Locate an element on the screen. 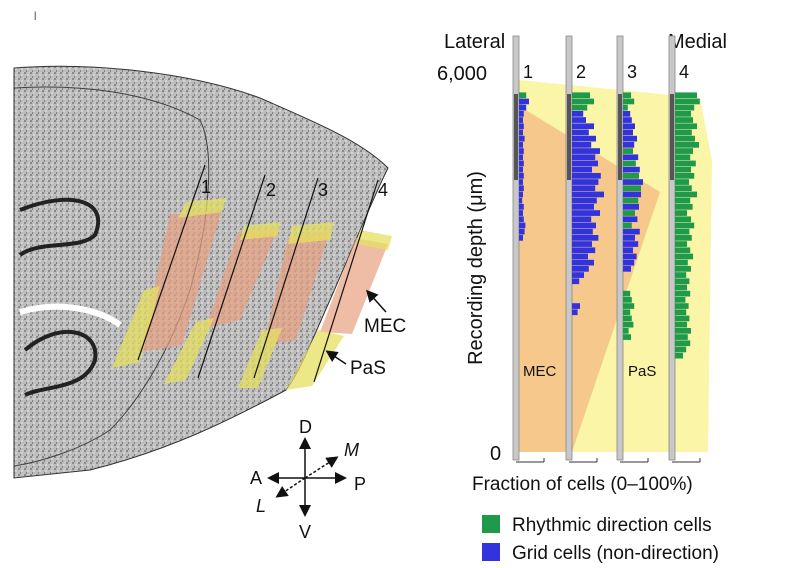 This screenshot has width=792, height=568. y-axis-label: Recording depth (μm) is located at coordinates (476, 268).